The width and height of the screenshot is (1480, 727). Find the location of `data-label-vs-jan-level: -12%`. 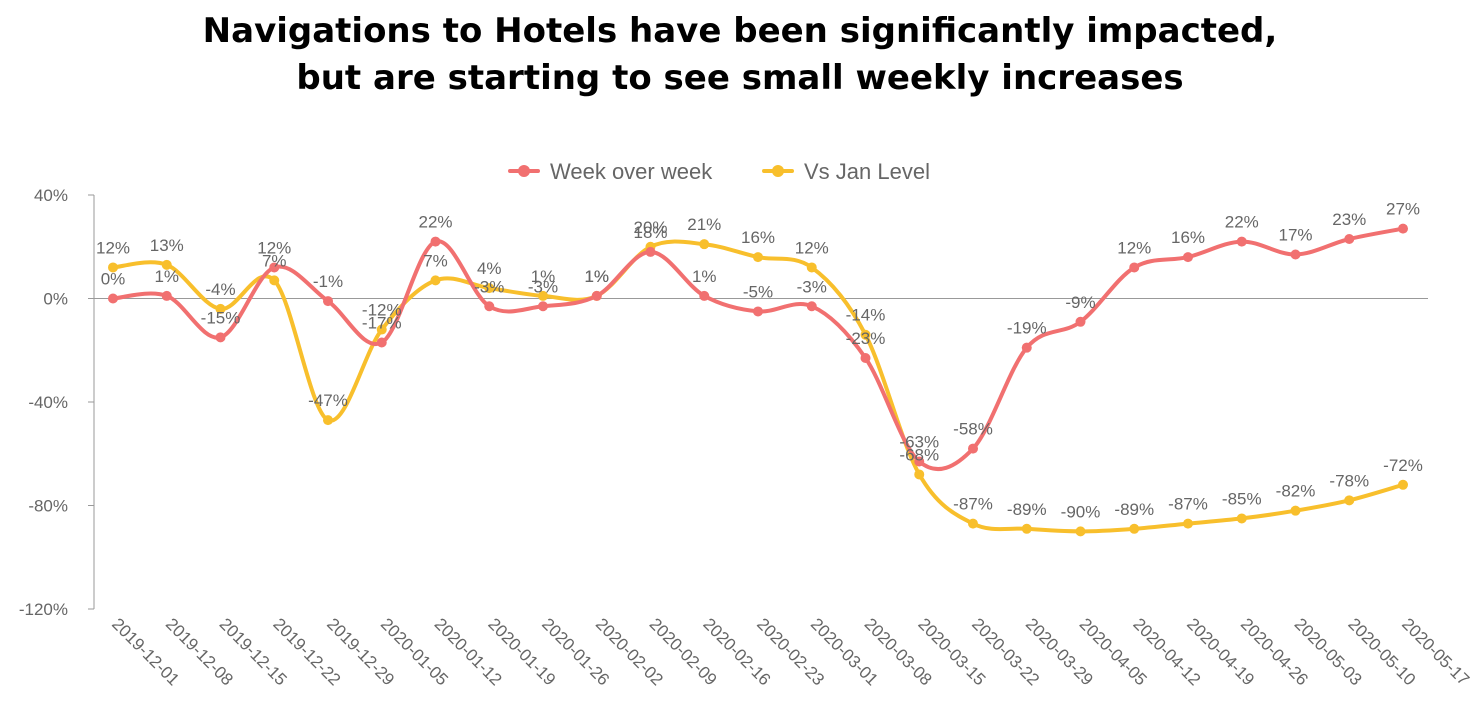

data-label-vs-jan-level: -12% is located at coordinates (382, 310).